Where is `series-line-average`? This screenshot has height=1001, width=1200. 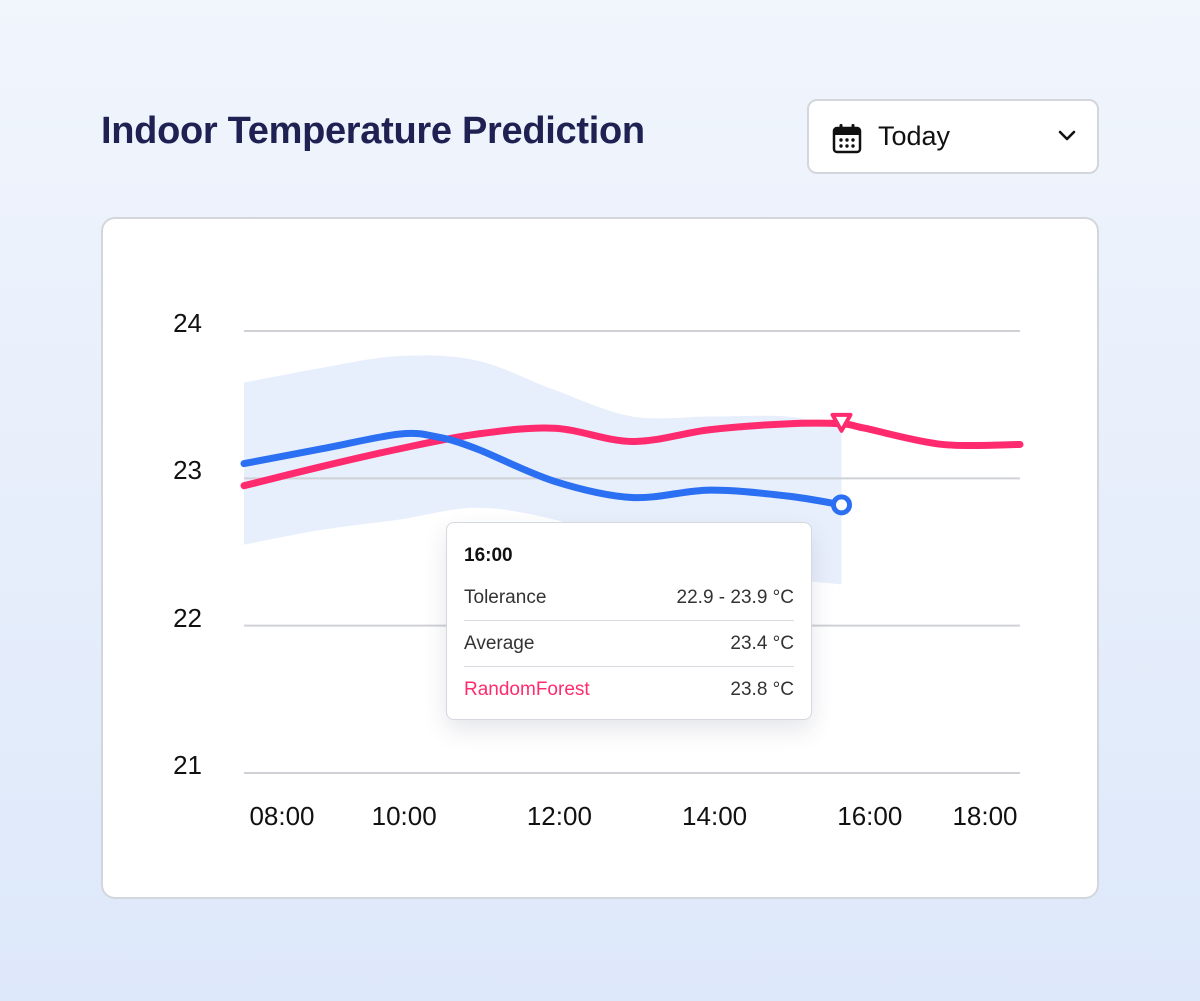 series-line-average is located at coordinates (543, 469).